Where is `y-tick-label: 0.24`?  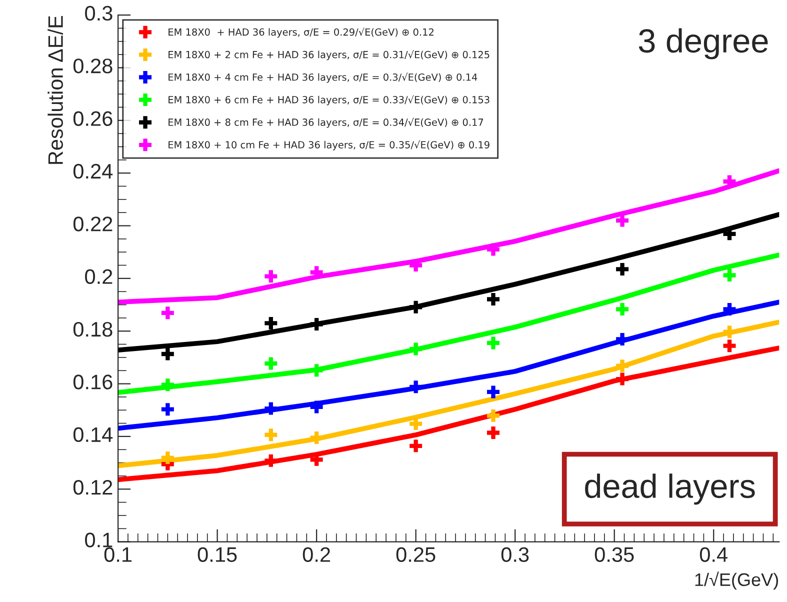 y-tick-label: 0.24 is located at coordinates (93, 171).